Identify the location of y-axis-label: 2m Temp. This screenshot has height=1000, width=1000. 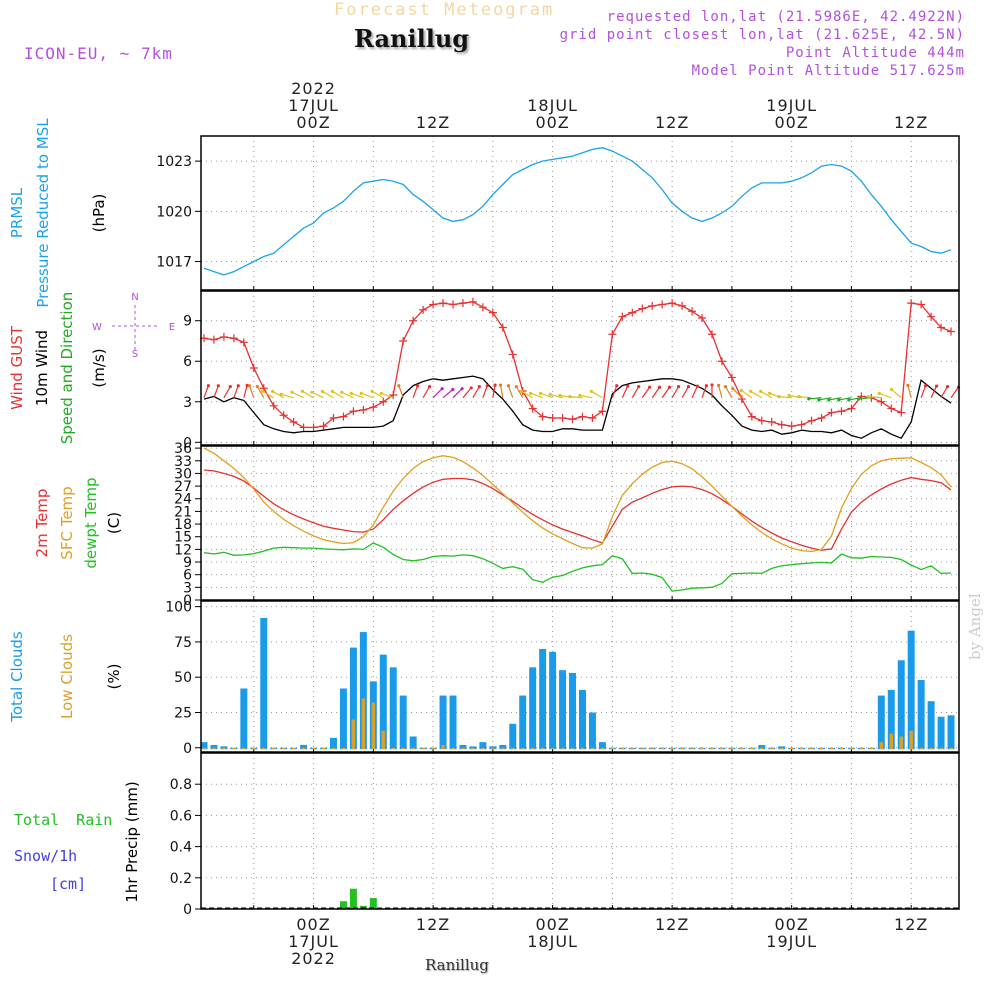
(42, 523).